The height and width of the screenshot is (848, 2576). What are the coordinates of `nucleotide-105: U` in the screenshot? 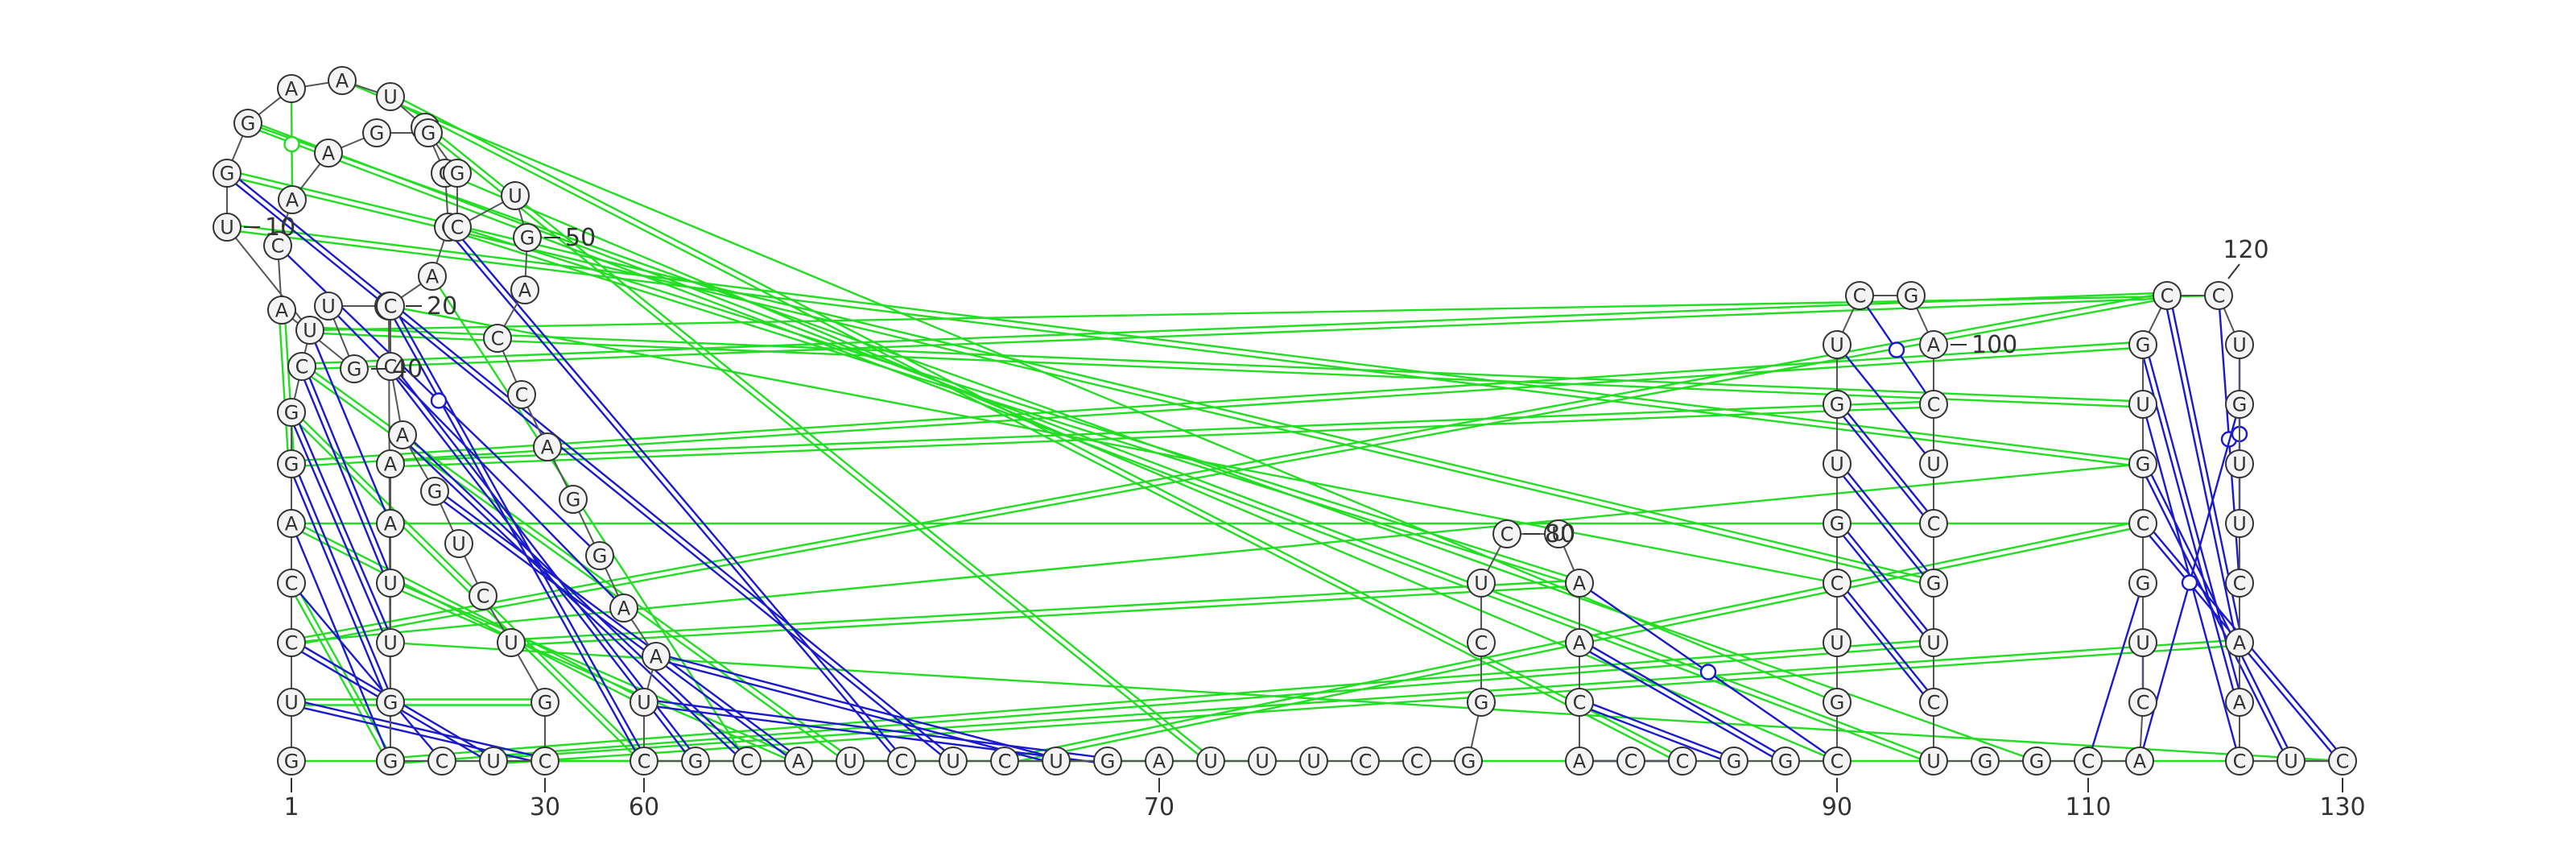 It's located at (1933, 642).